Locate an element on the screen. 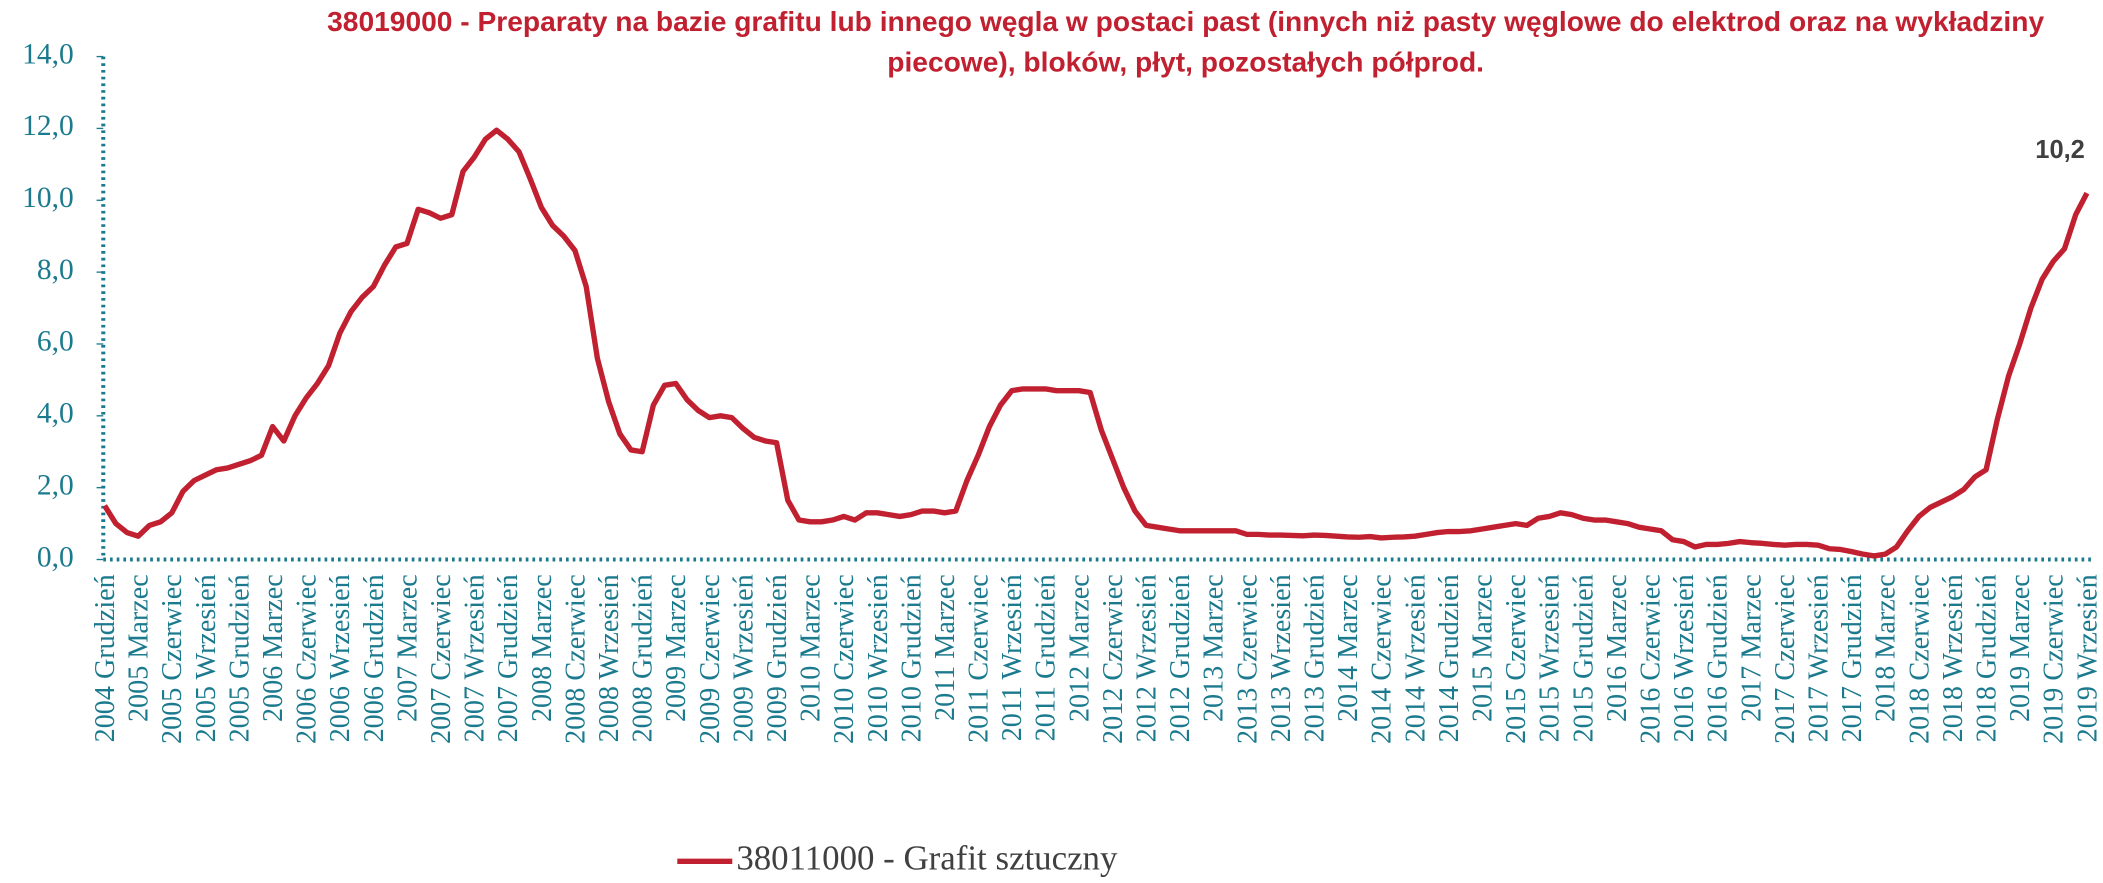 The width and height of the screenshot is (2103, 883). x-tick-label: 2016 Czerwiec is located at coordinates (1651, 659).